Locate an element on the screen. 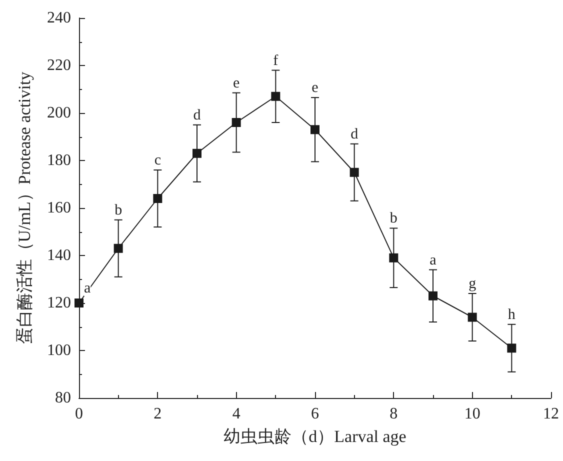 The height and width of the screenshot is (461, 563). y-tick-label: 220 is located at coordinates (59, 65).